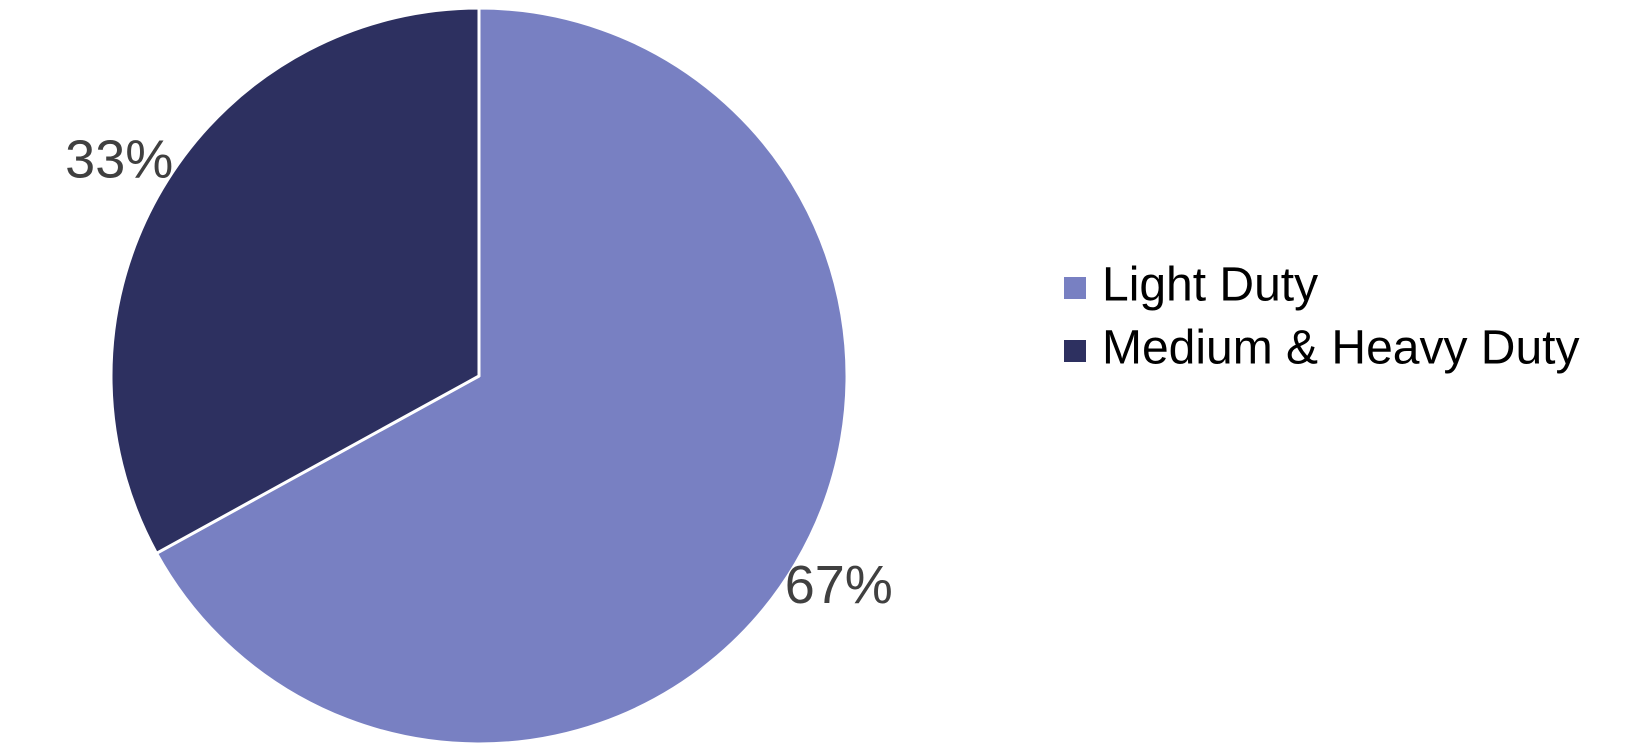 The width and height of the screenshot is (1647, 750). I want to click on legend-item-medium-and-heavy-duty: Medium & Heavy Duty, so click(1322, 348).